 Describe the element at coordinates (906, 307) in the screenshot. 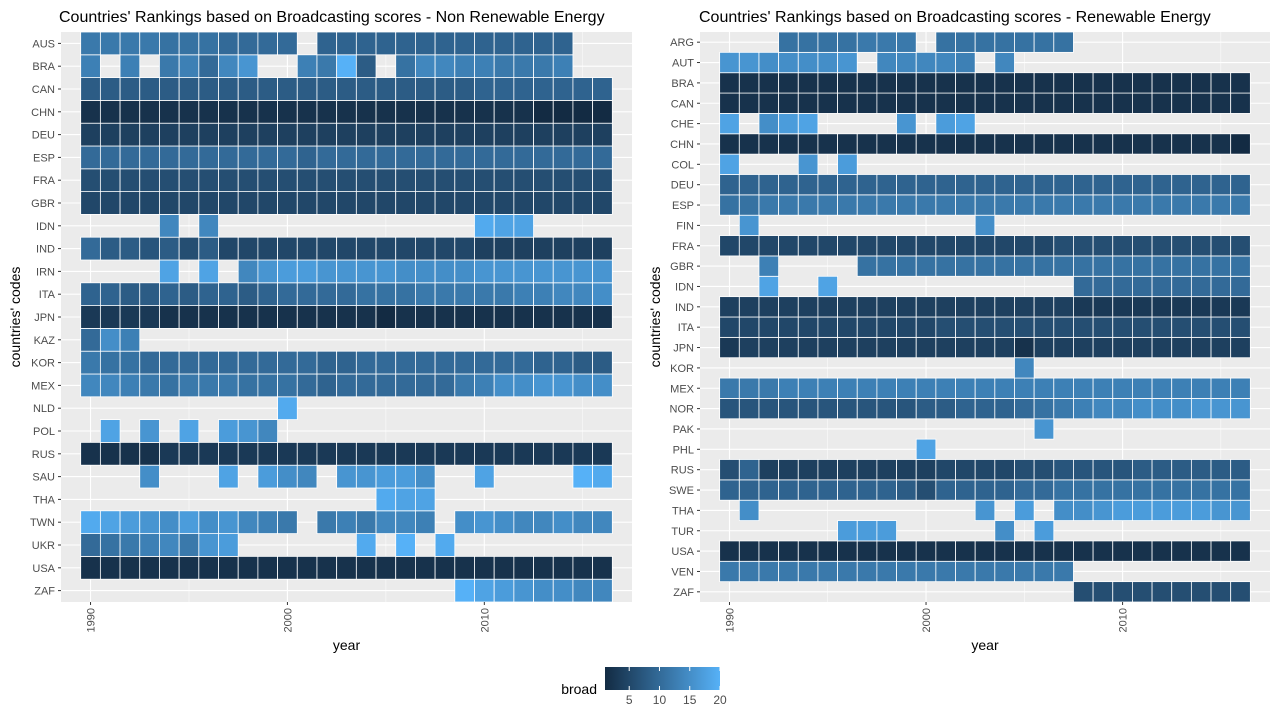

I see `tile-ind-1999` at that location.